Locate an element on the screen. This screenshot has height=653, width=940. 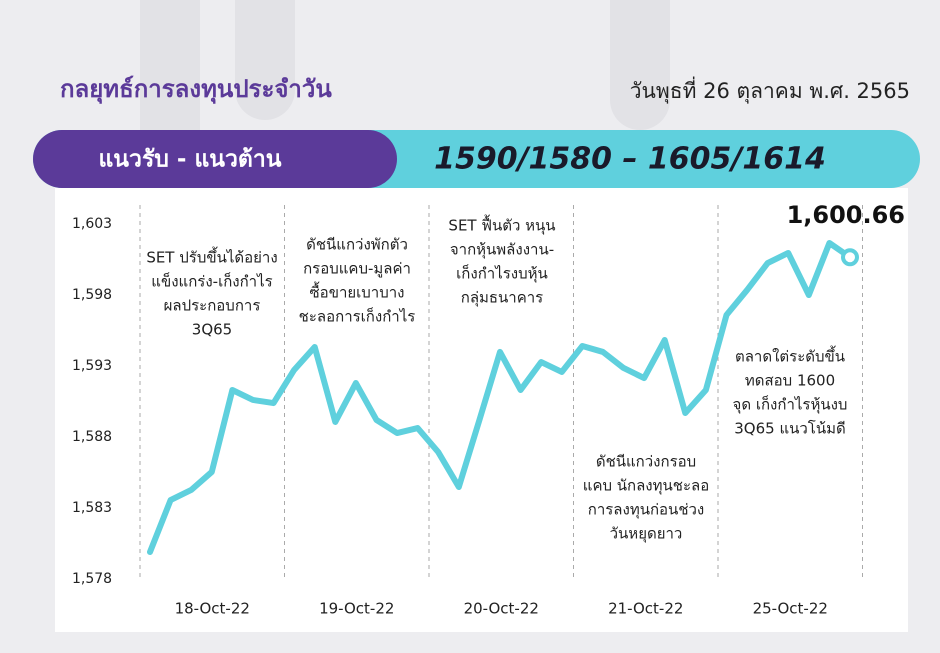
annotation: SET ปรับขึ้นได้อย่าง is located at coordinates (211, 257).